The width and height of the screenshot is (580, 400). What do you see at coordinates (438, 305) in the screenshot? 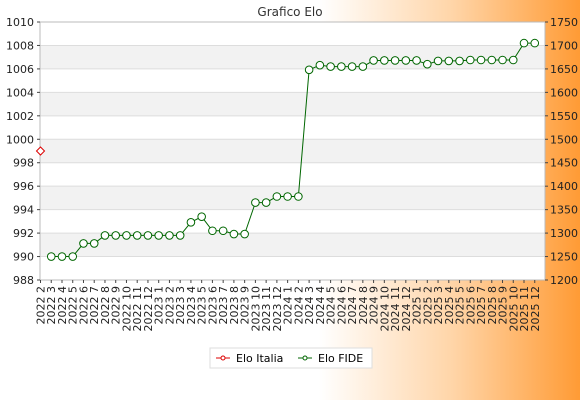
I see `x-tick-label: 2025 3` at bounding box center [438, 305].